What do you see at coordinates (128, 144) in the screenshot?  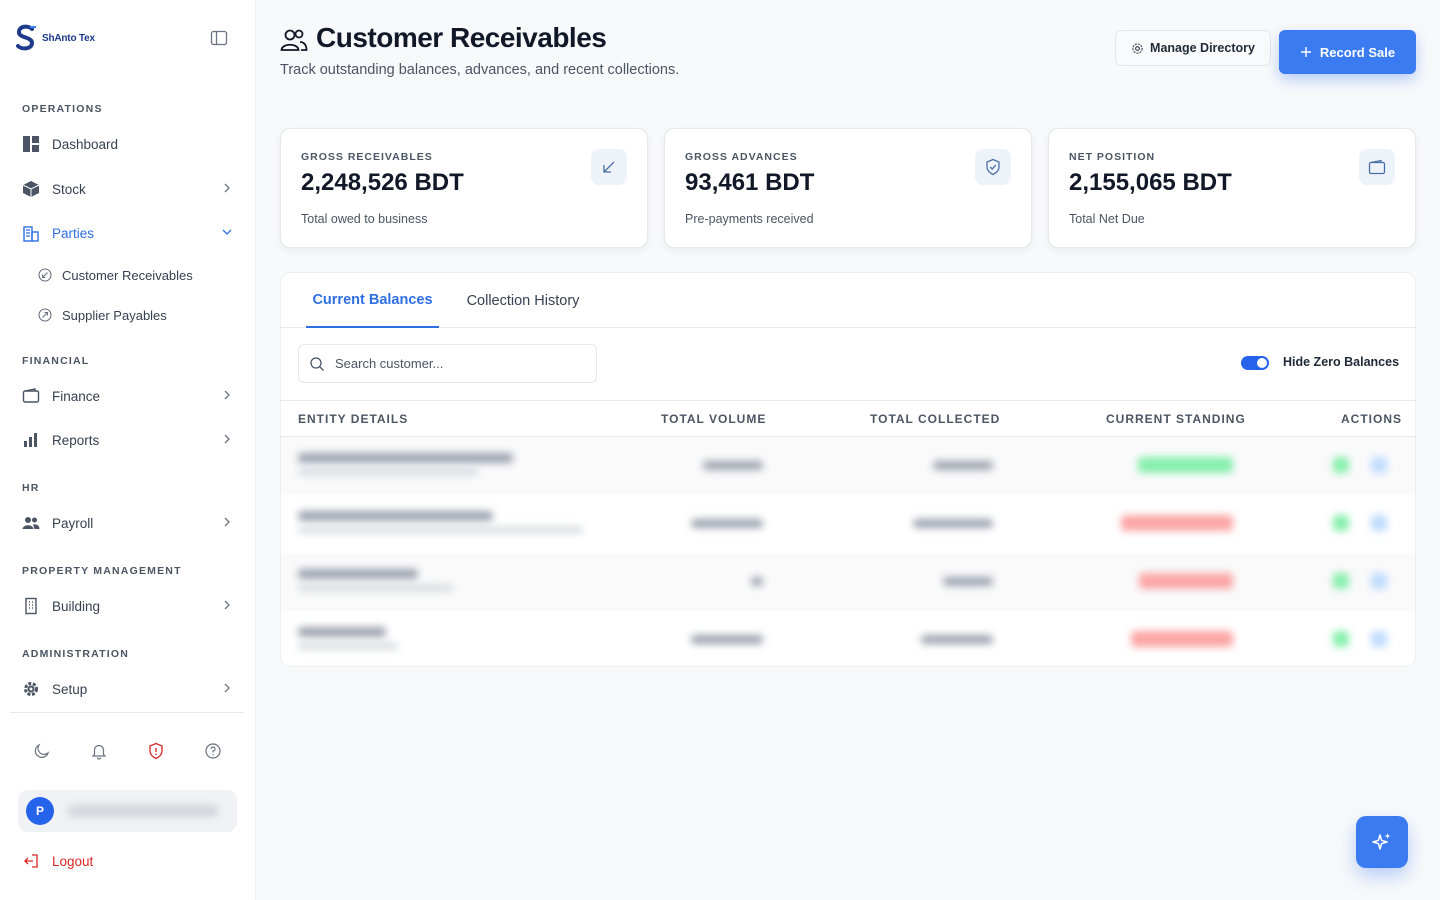 I see `sidebar-item-dashboard: Dashboard` at bounding box center [128, 144].